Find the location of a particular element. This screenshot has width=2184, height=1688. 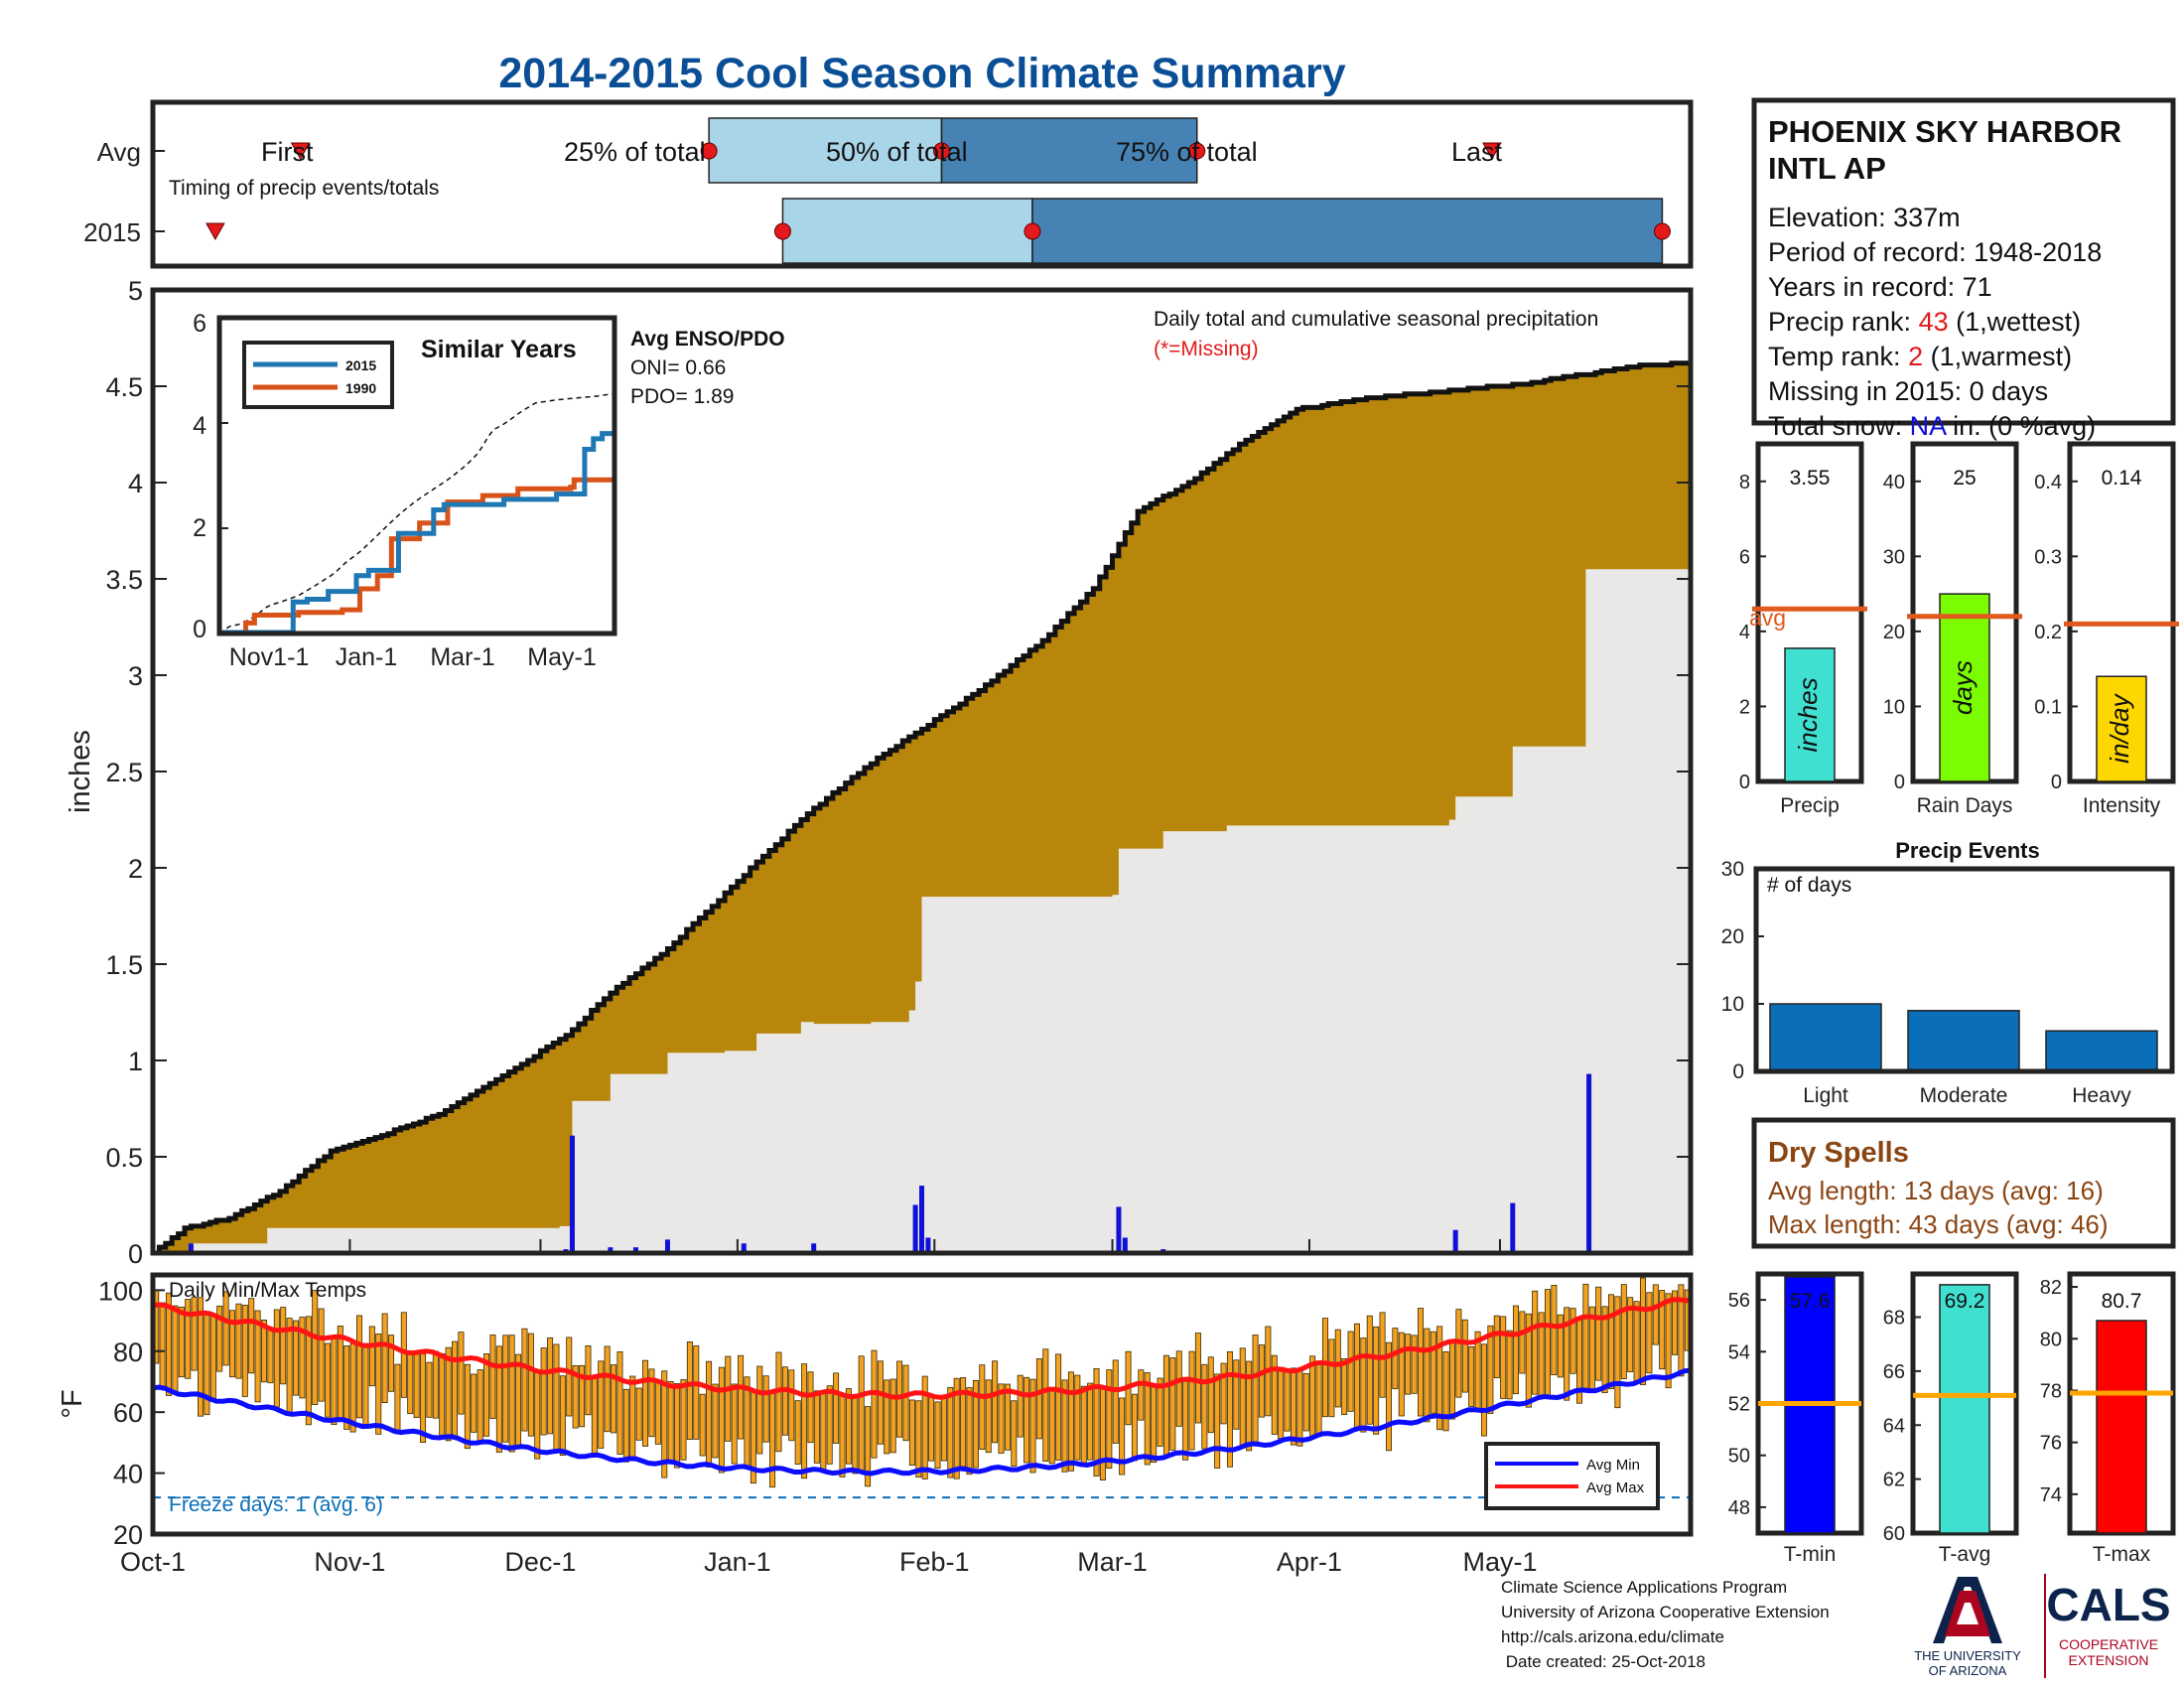

inset-ytick-0: 0 is located at coordinates (199, 629).